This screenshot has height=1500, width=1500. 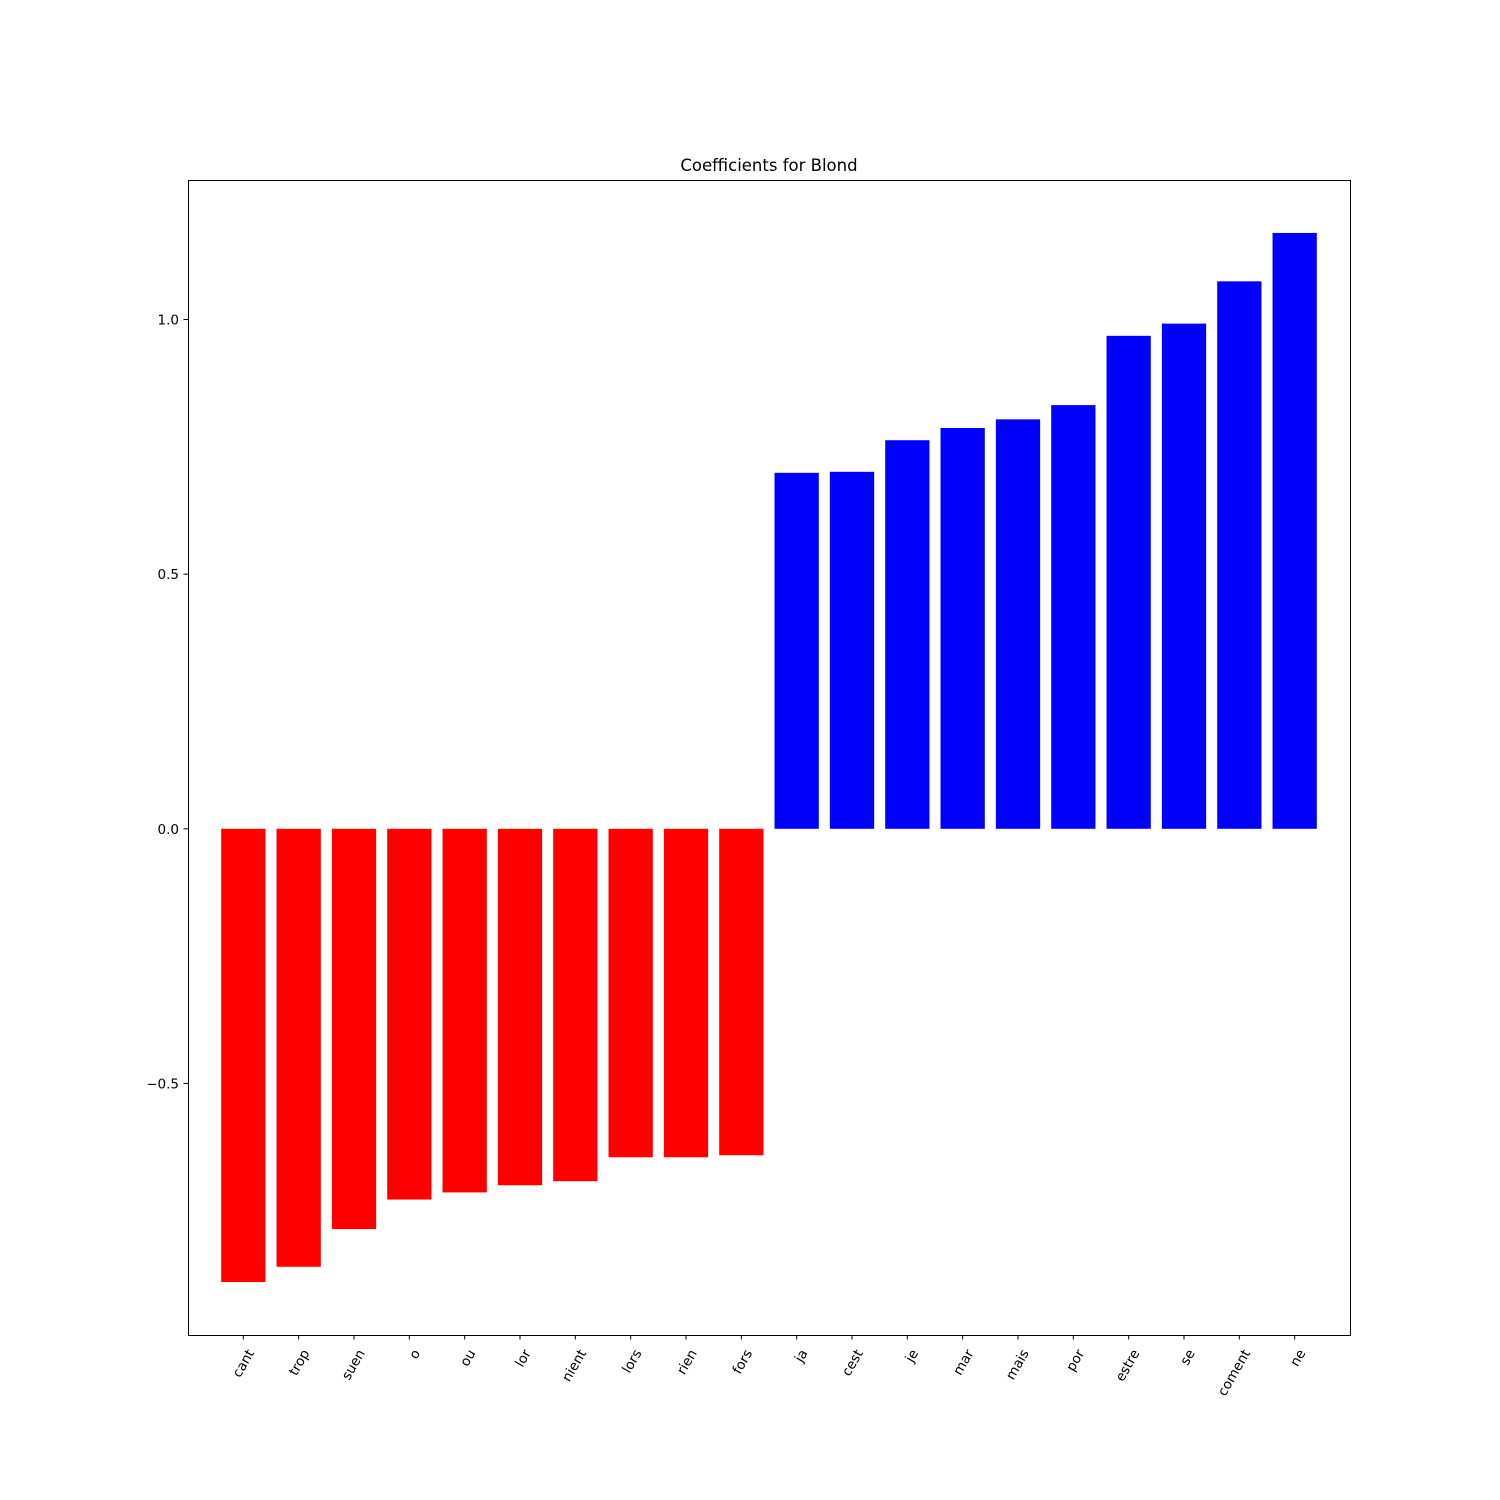 What do you see at coordinates (1294, 530) in the screenshot?
I see `bar-ne` at bounding box center [1294, 530].